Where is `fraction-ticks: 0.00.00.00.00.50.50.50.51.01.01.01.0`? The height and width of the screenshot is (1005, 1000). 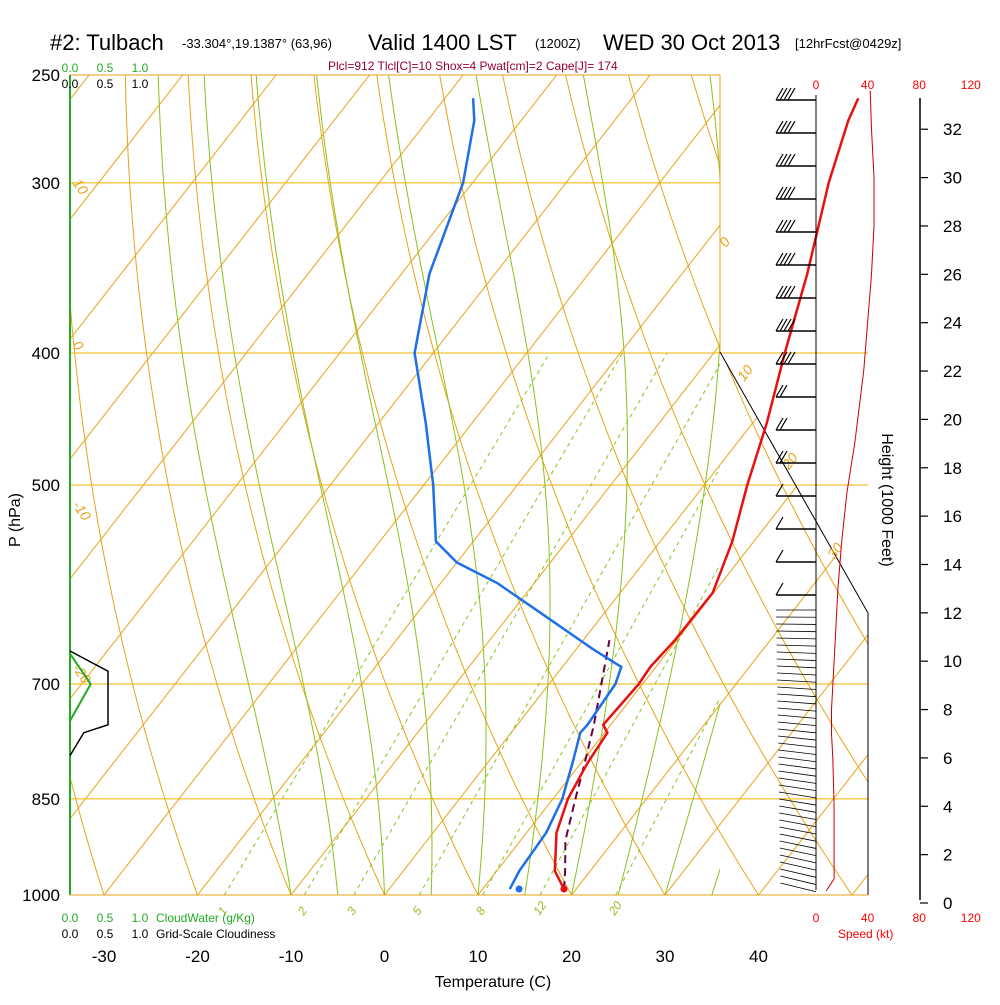 fraction-ticks: 0.00.00.00.00.50.50.50.51.01.01.01.0 is located at coordinates (105, 501).